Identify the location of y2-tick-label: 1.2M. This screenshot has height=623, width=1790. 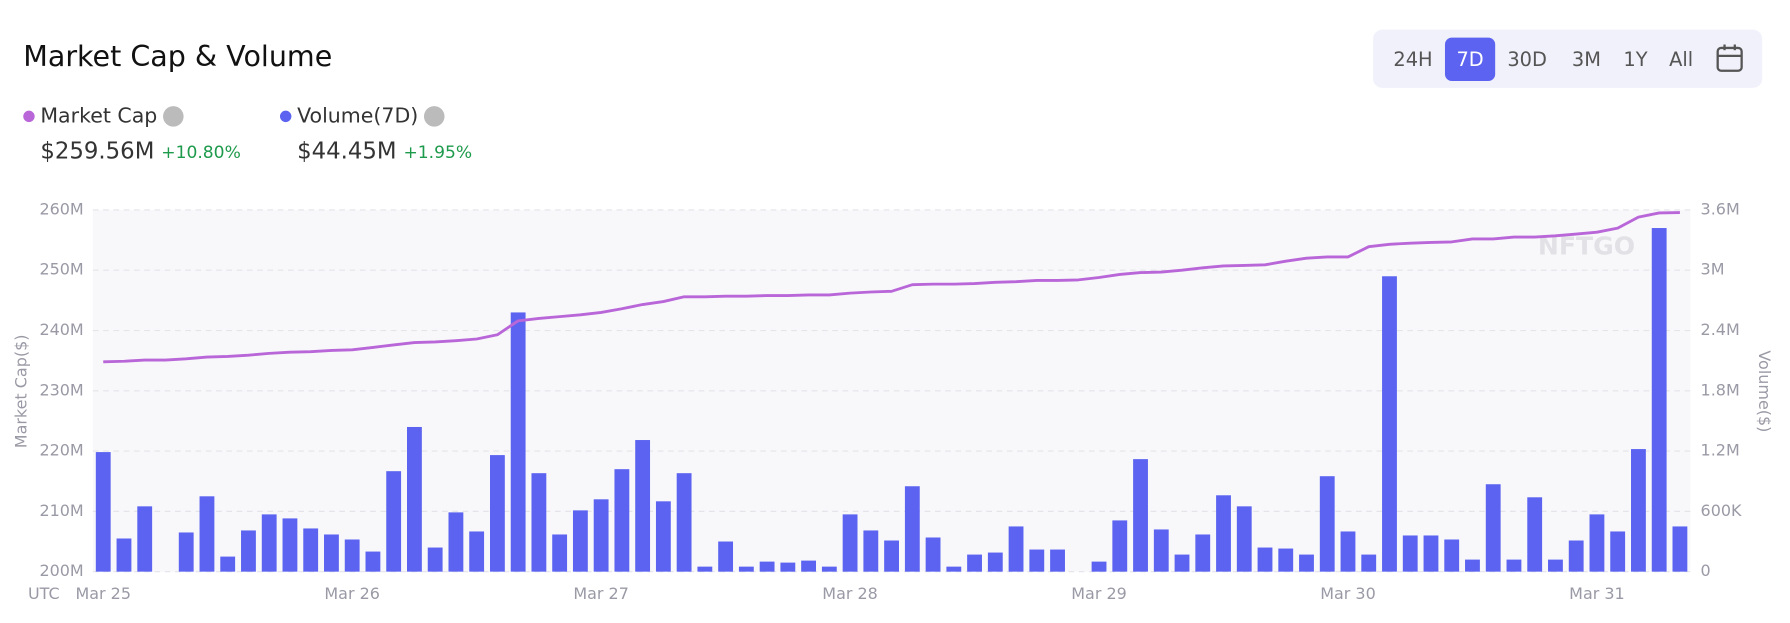
(1720, 450).